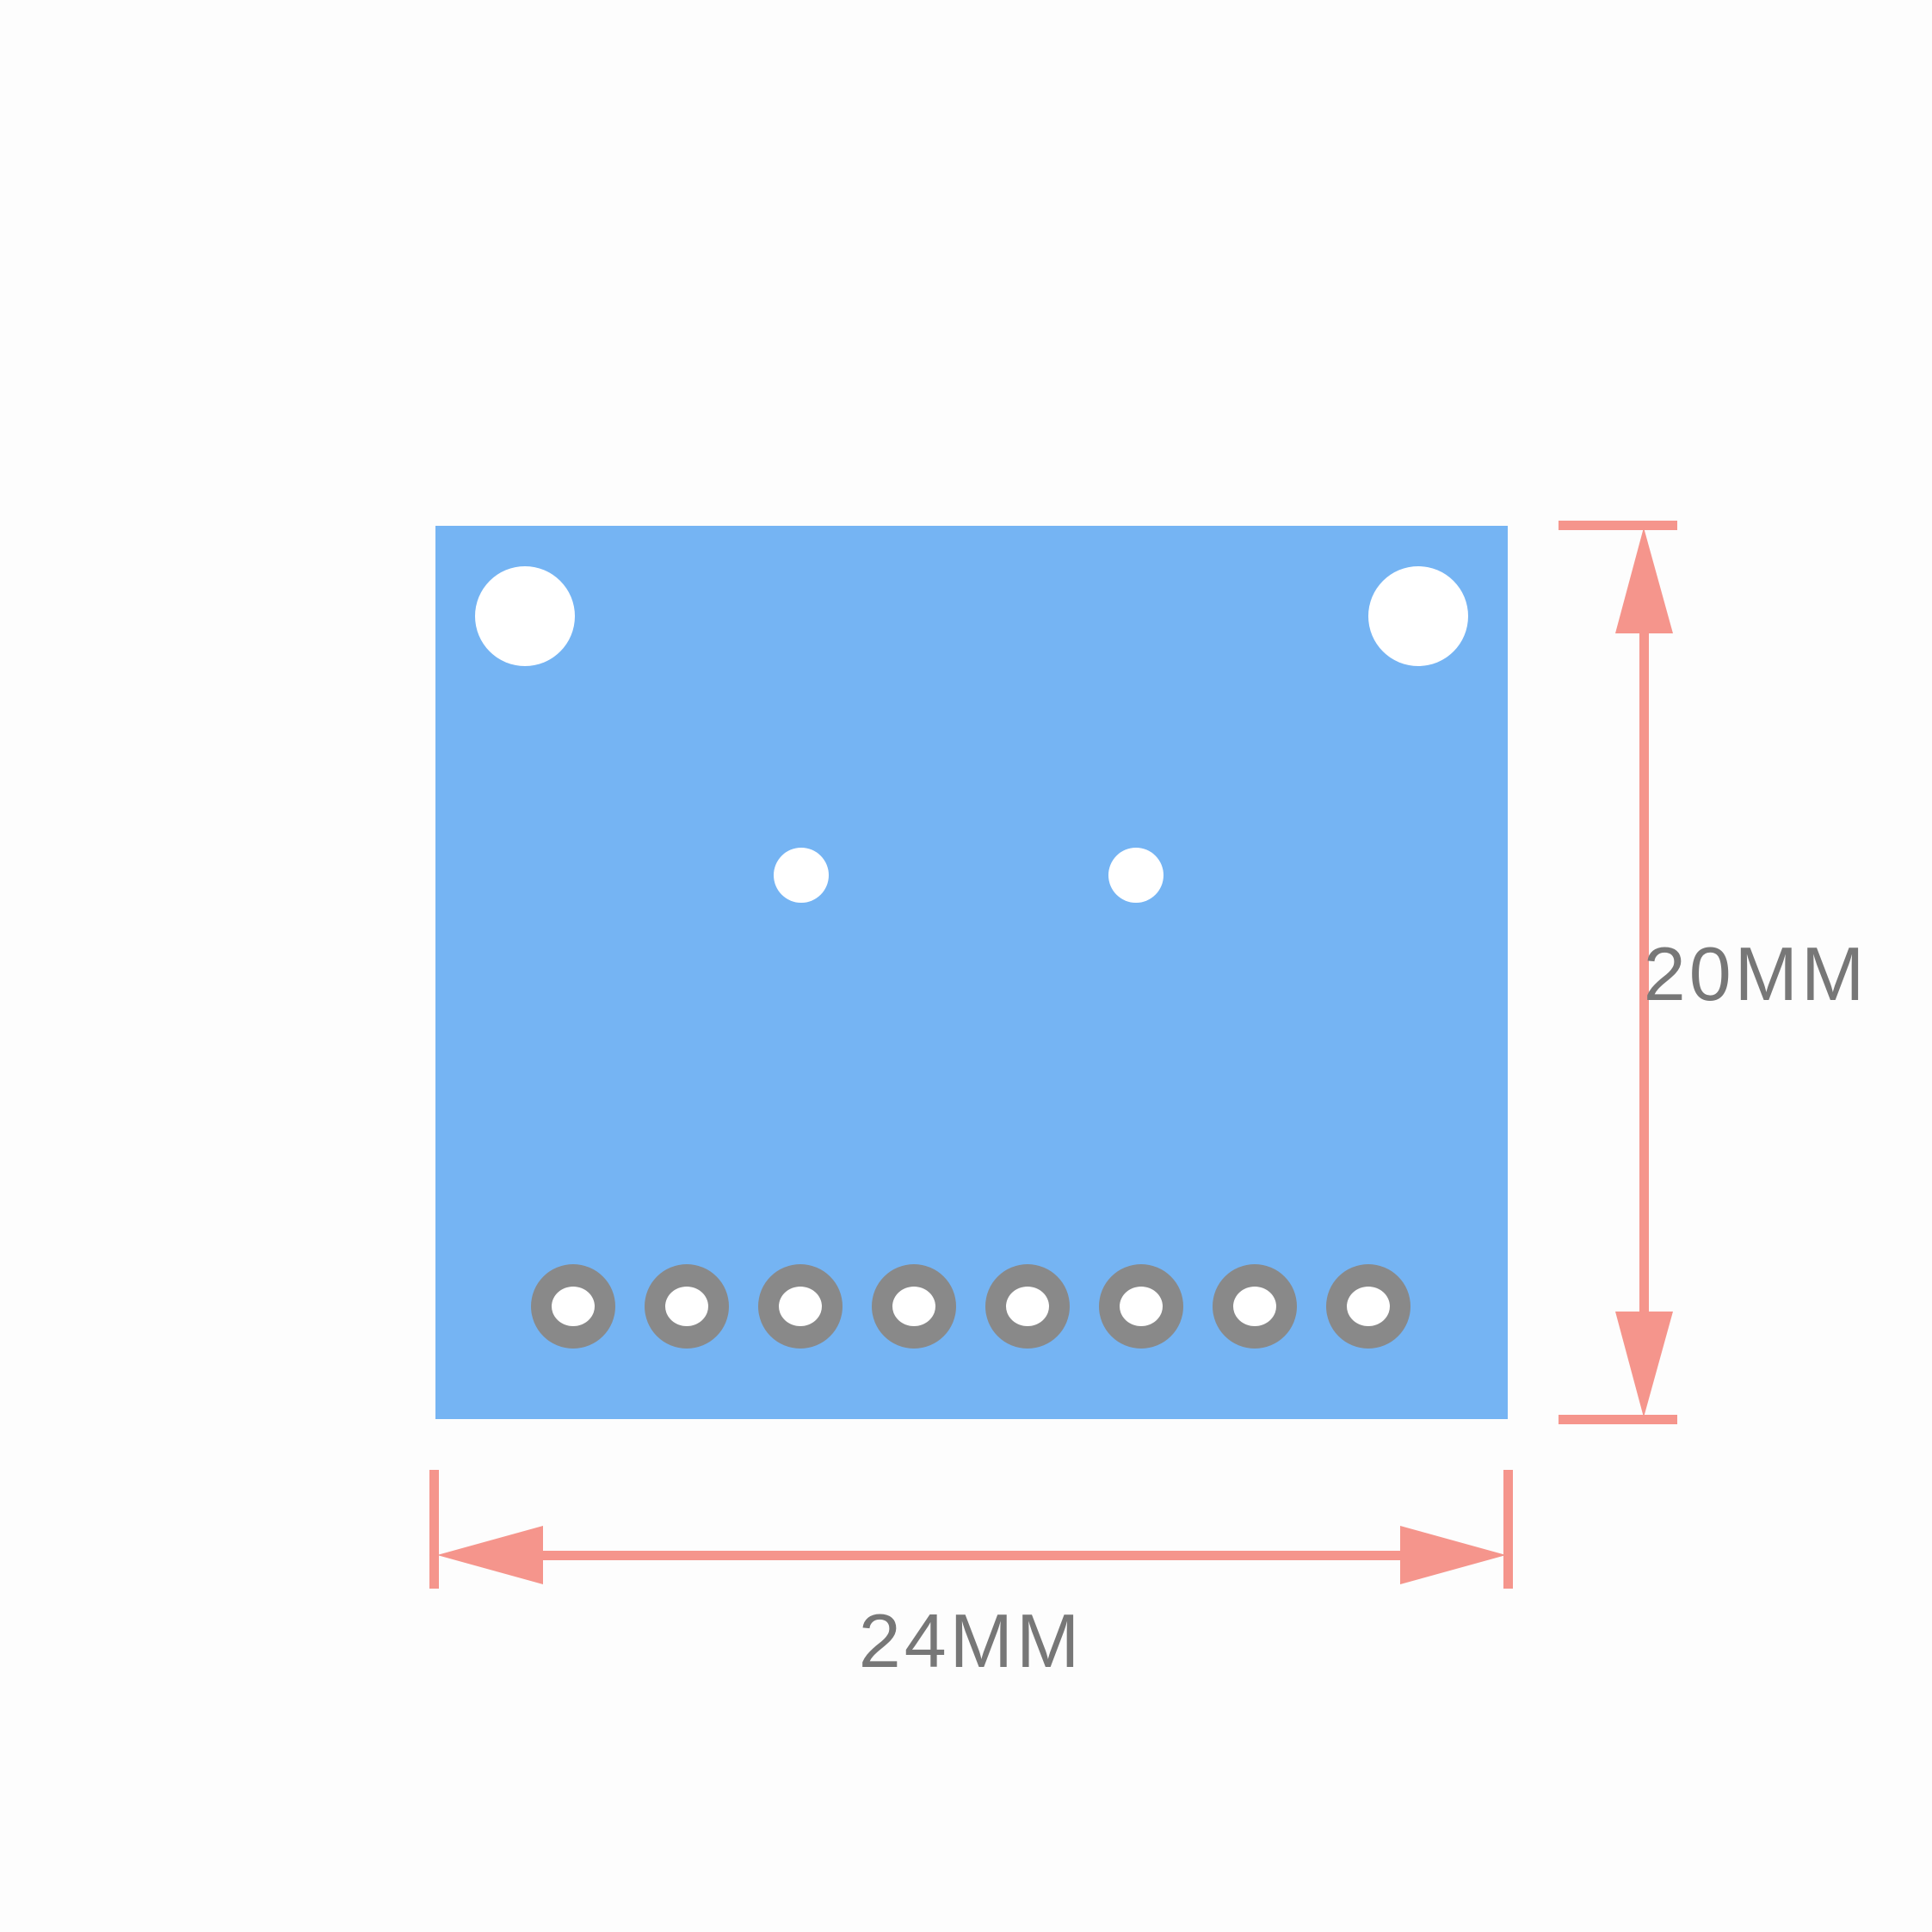 This screenshot has width=1932, height=1932. Describe the element at coordinates (1644, 1364) in the screenshot. I see `height-arrow-bottom` at that location.